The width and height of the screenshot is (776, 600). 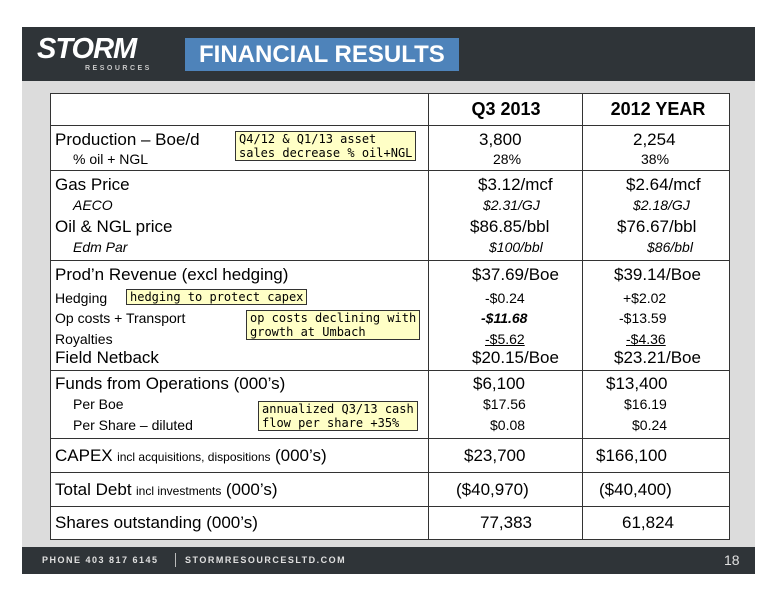 I want to click on footer-phone: PHONE 403 817 6145, so click(x=100, y=560).